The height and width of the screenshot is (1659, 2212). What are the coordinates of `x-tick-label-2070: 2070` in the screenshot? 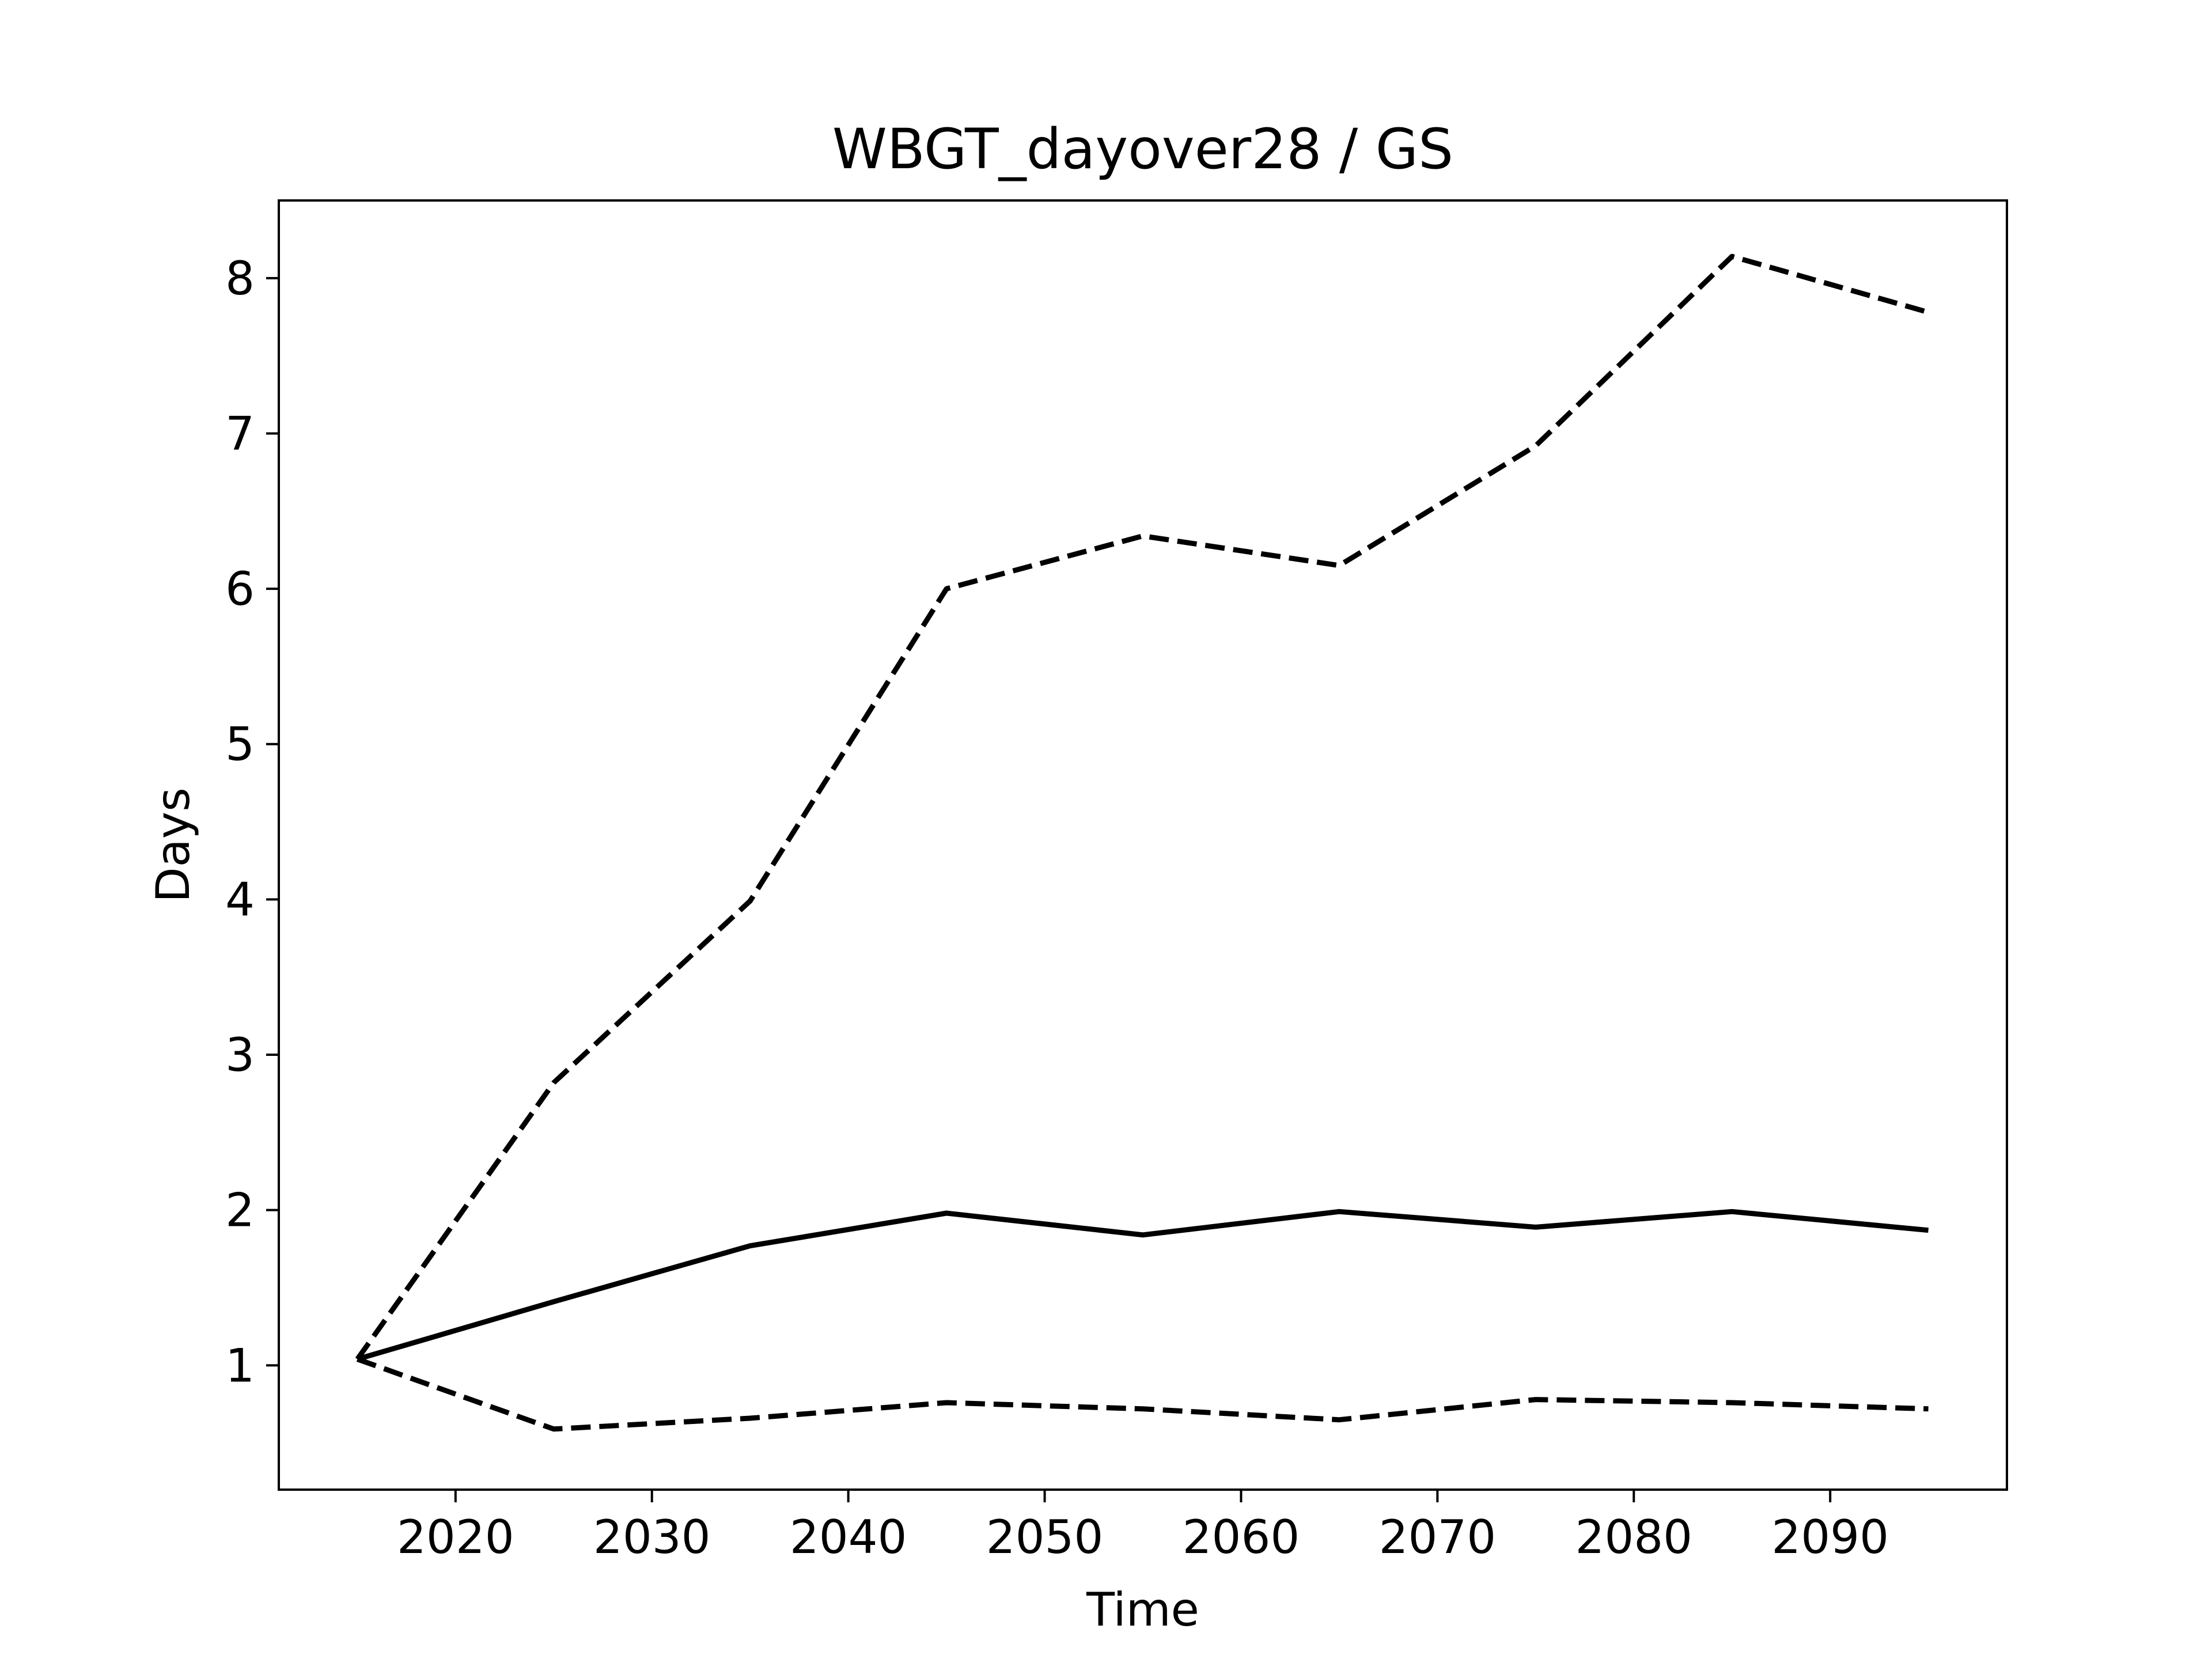 It's located at (1438, 1537).